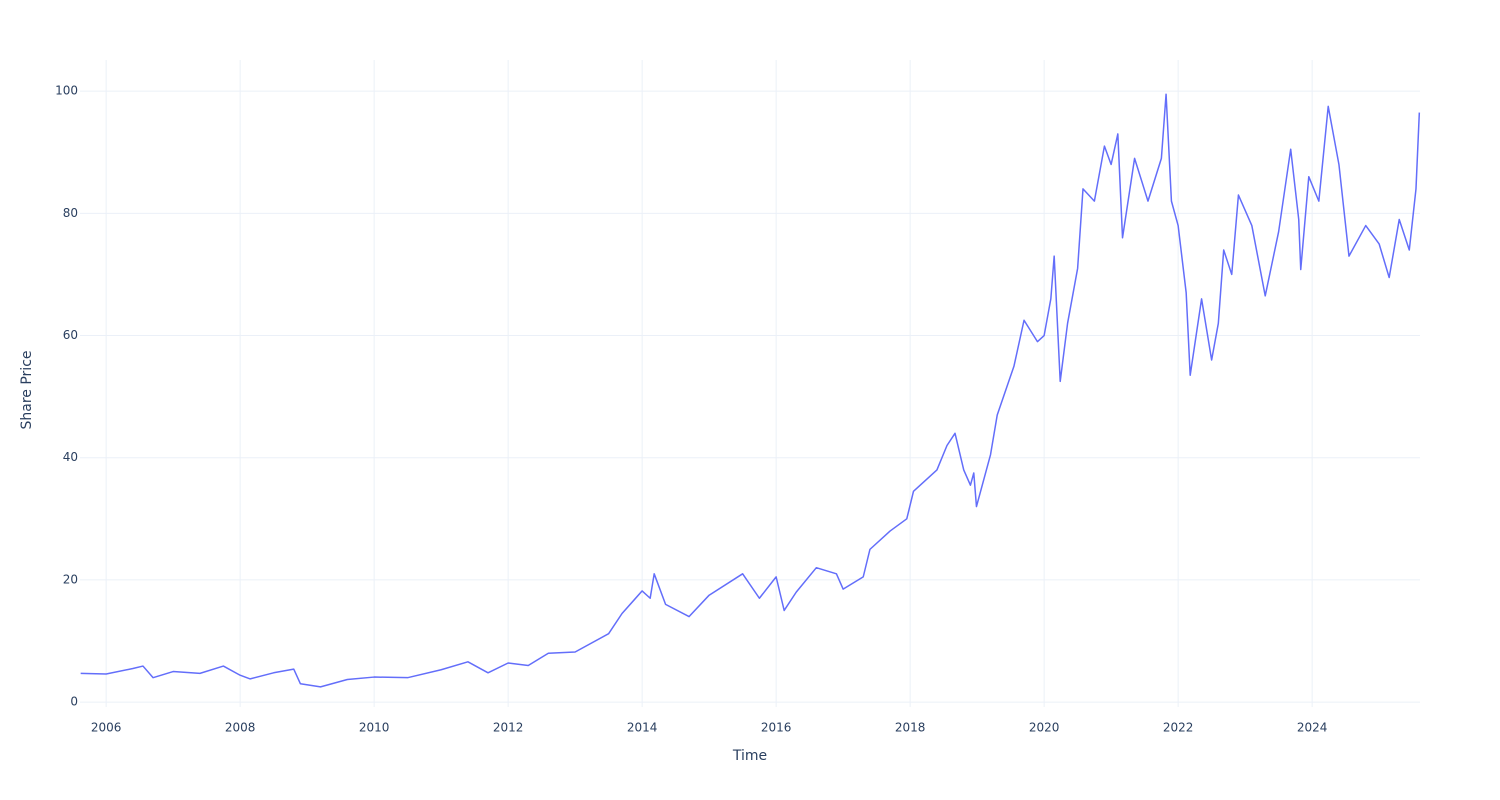  I want to click on y-tick-label: 0, so click(74, 702).